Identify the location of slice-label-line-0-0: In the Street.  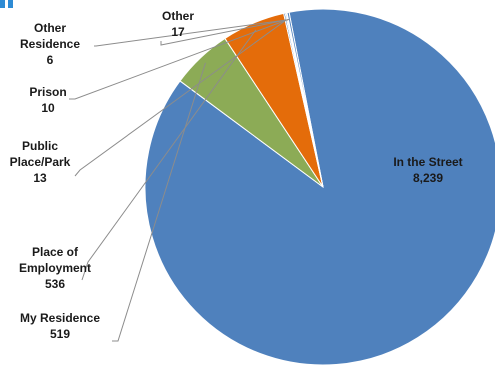
(427, 162).